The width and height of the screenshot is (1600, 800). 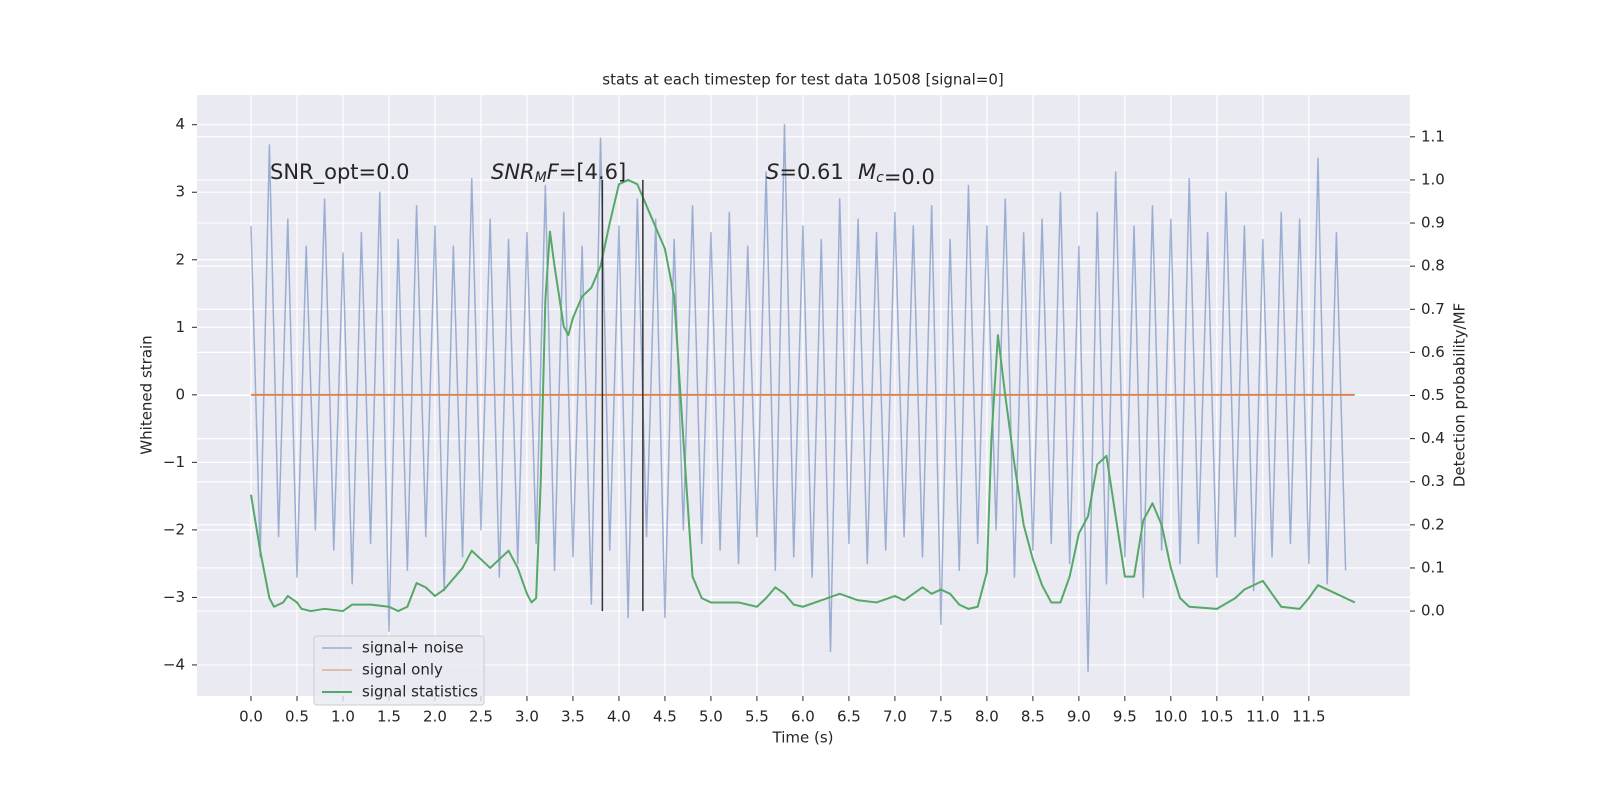 I want to click on x-tick-label: 5.5, so click(x=757, y=717).